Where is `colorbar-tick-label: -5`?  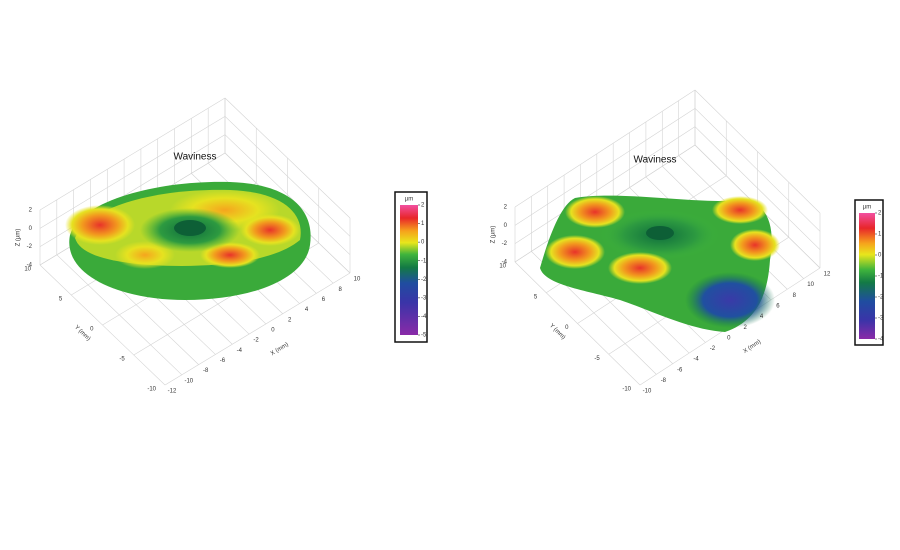
colorbar-tick-label: -5 is located at coordinates (424, 336).